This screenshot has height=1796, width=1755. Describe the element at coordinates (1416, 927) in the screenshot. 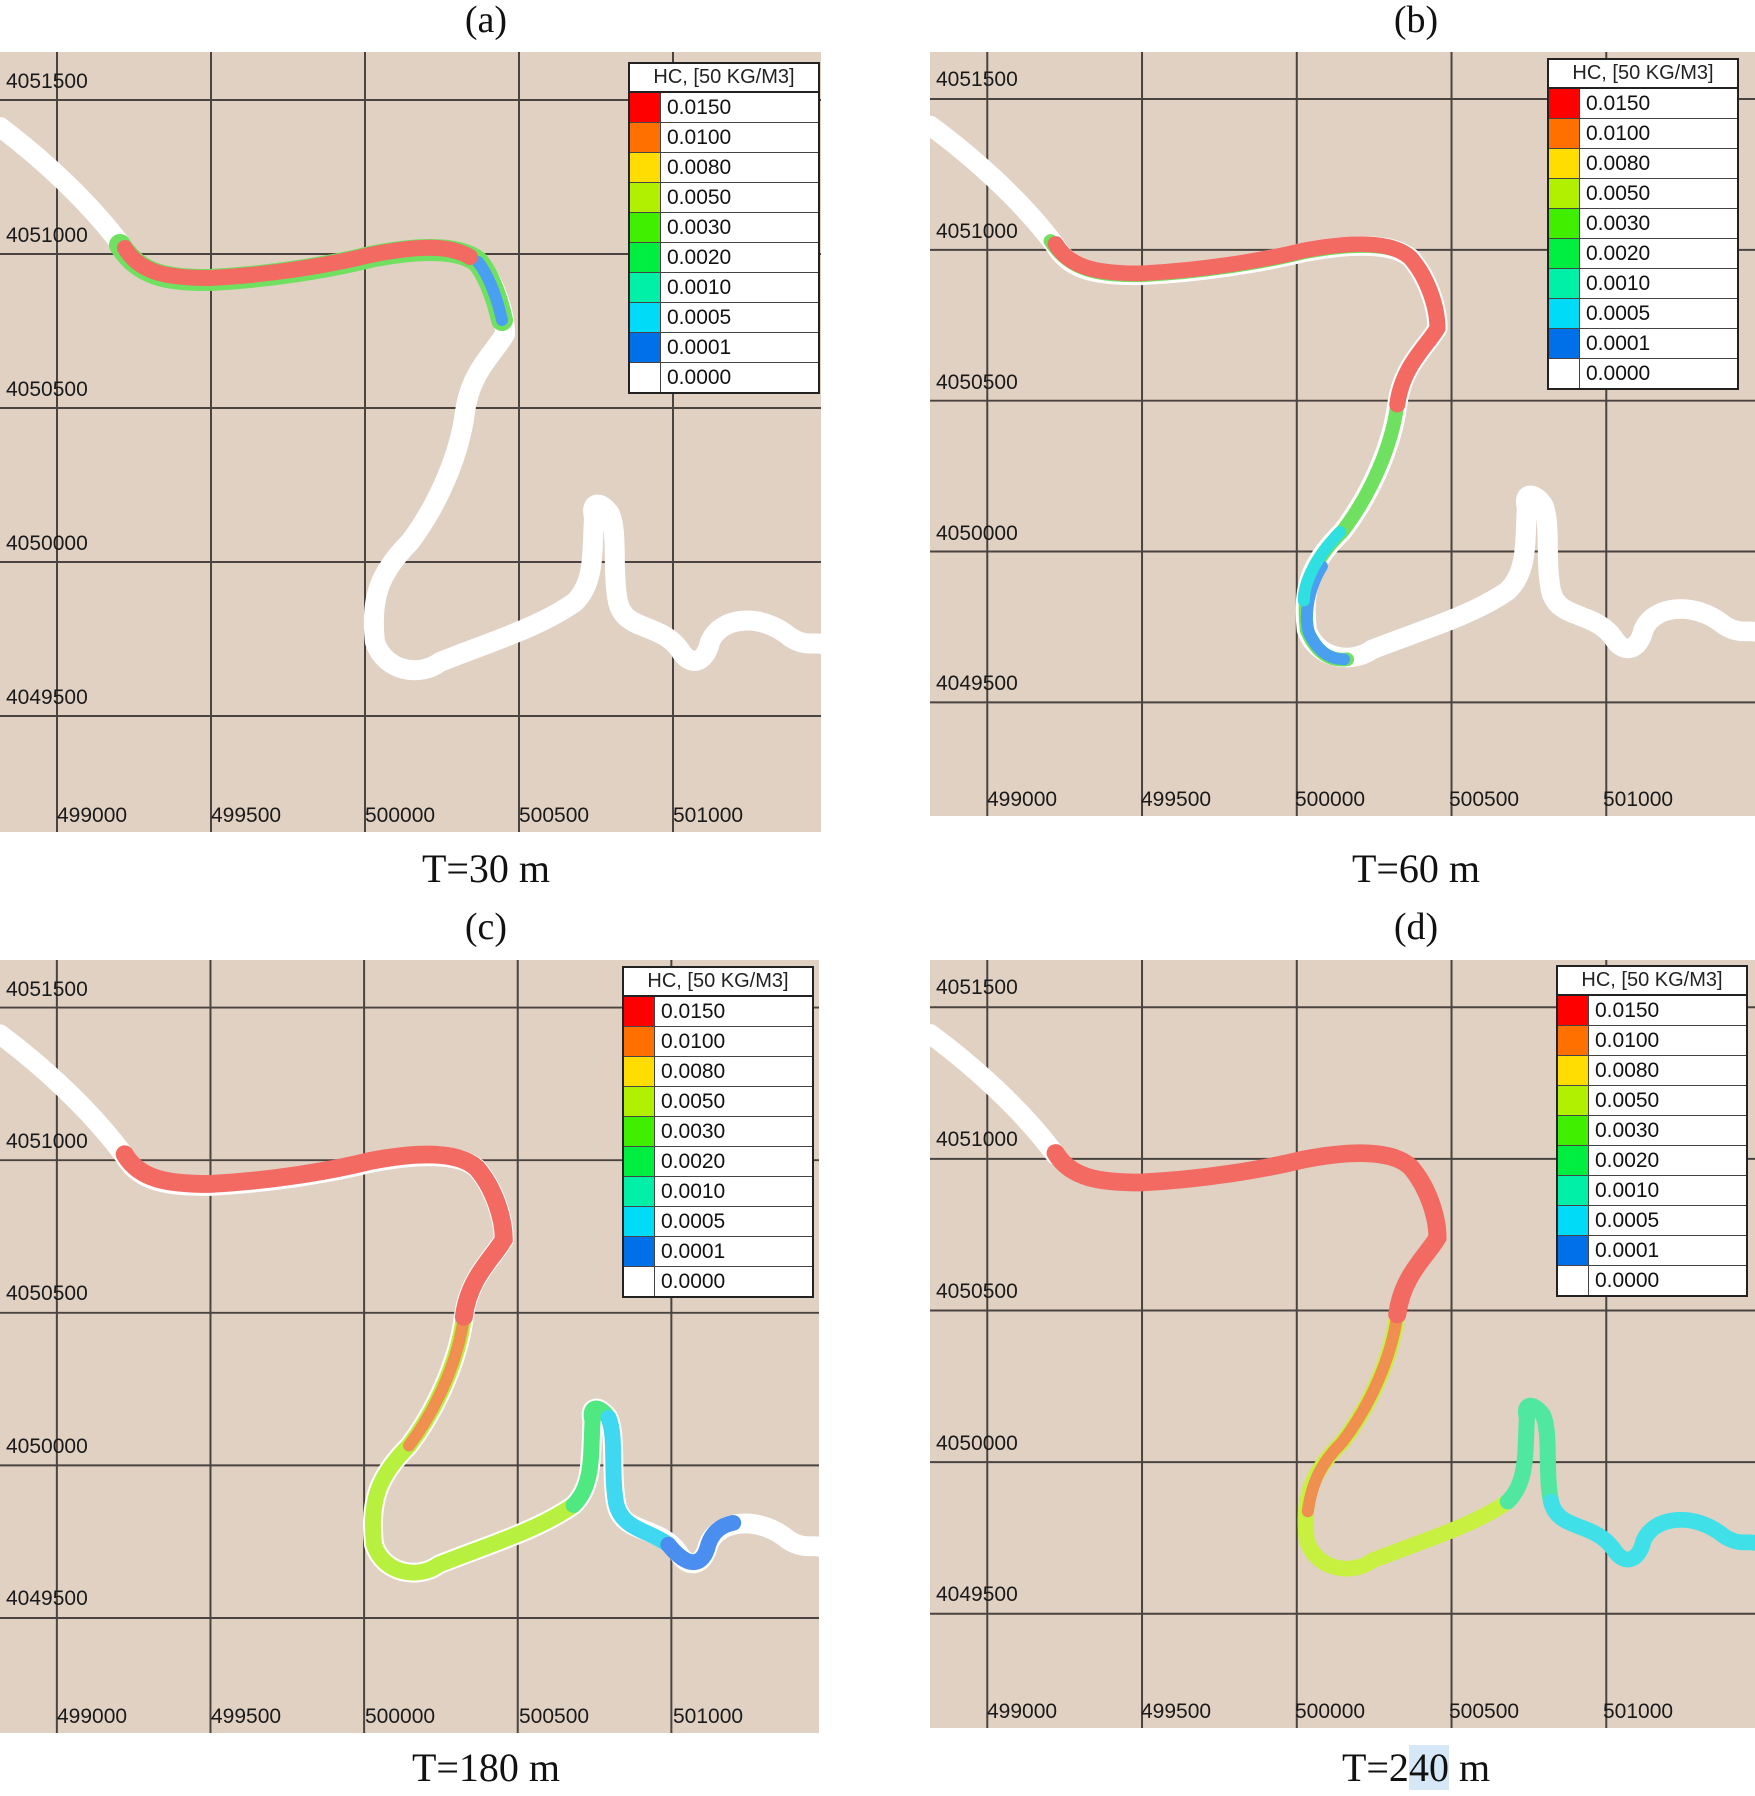

I see `panel-d-label: (d)` at that location.